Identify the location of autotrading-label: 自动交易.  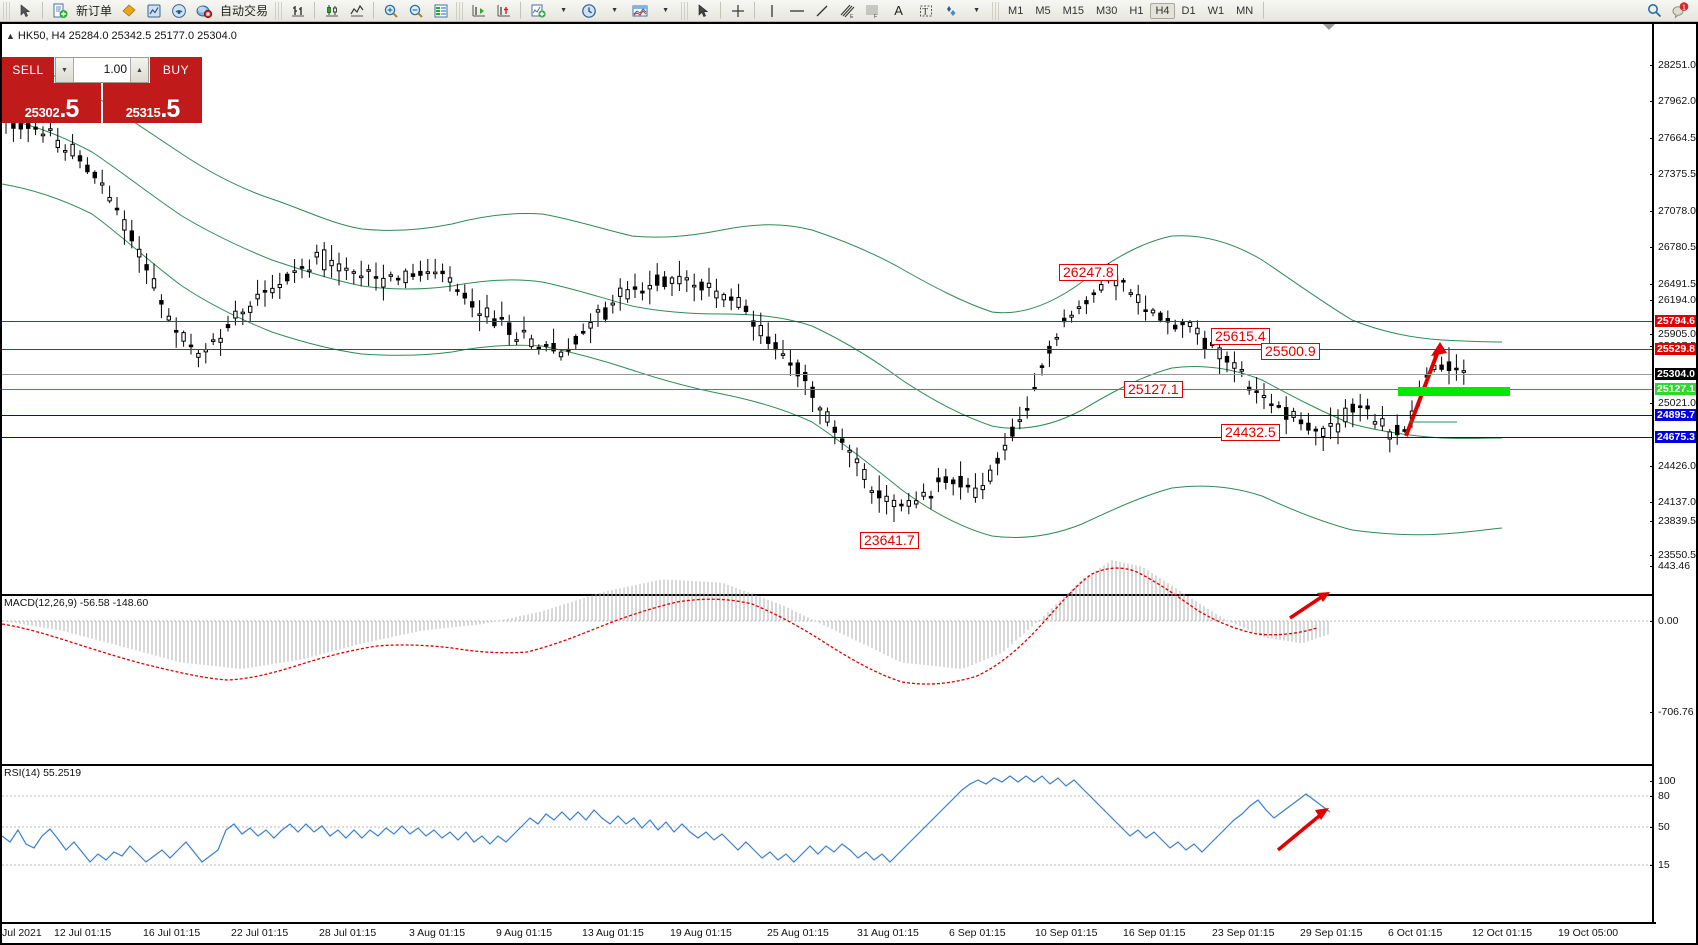
(244, 11).